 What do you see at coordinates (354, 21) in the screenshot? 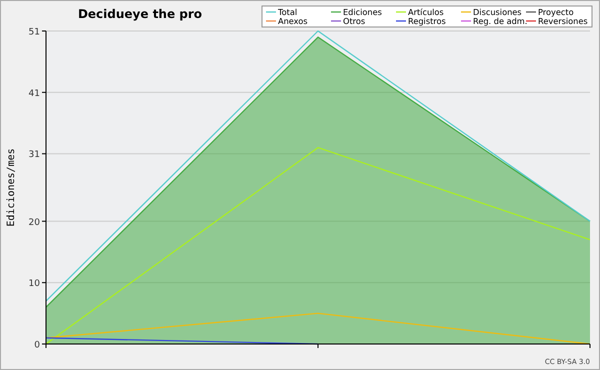
I see `legend-label: Otros` at bounding box center [354, 21].